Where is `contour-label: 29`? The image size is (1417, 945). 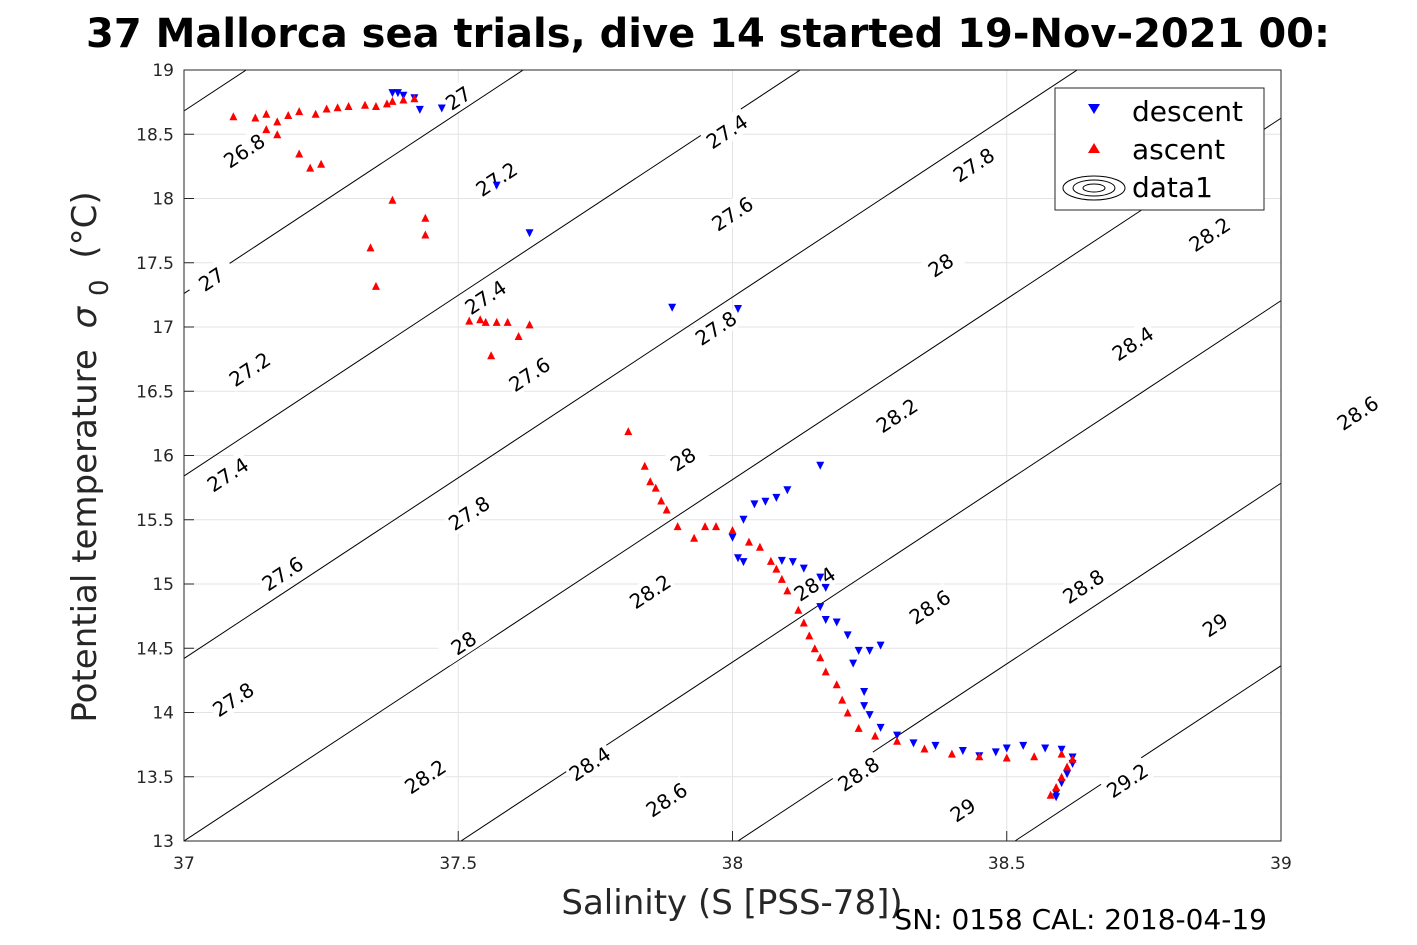 contour-label: 29 is located at coordinates (962, 809).